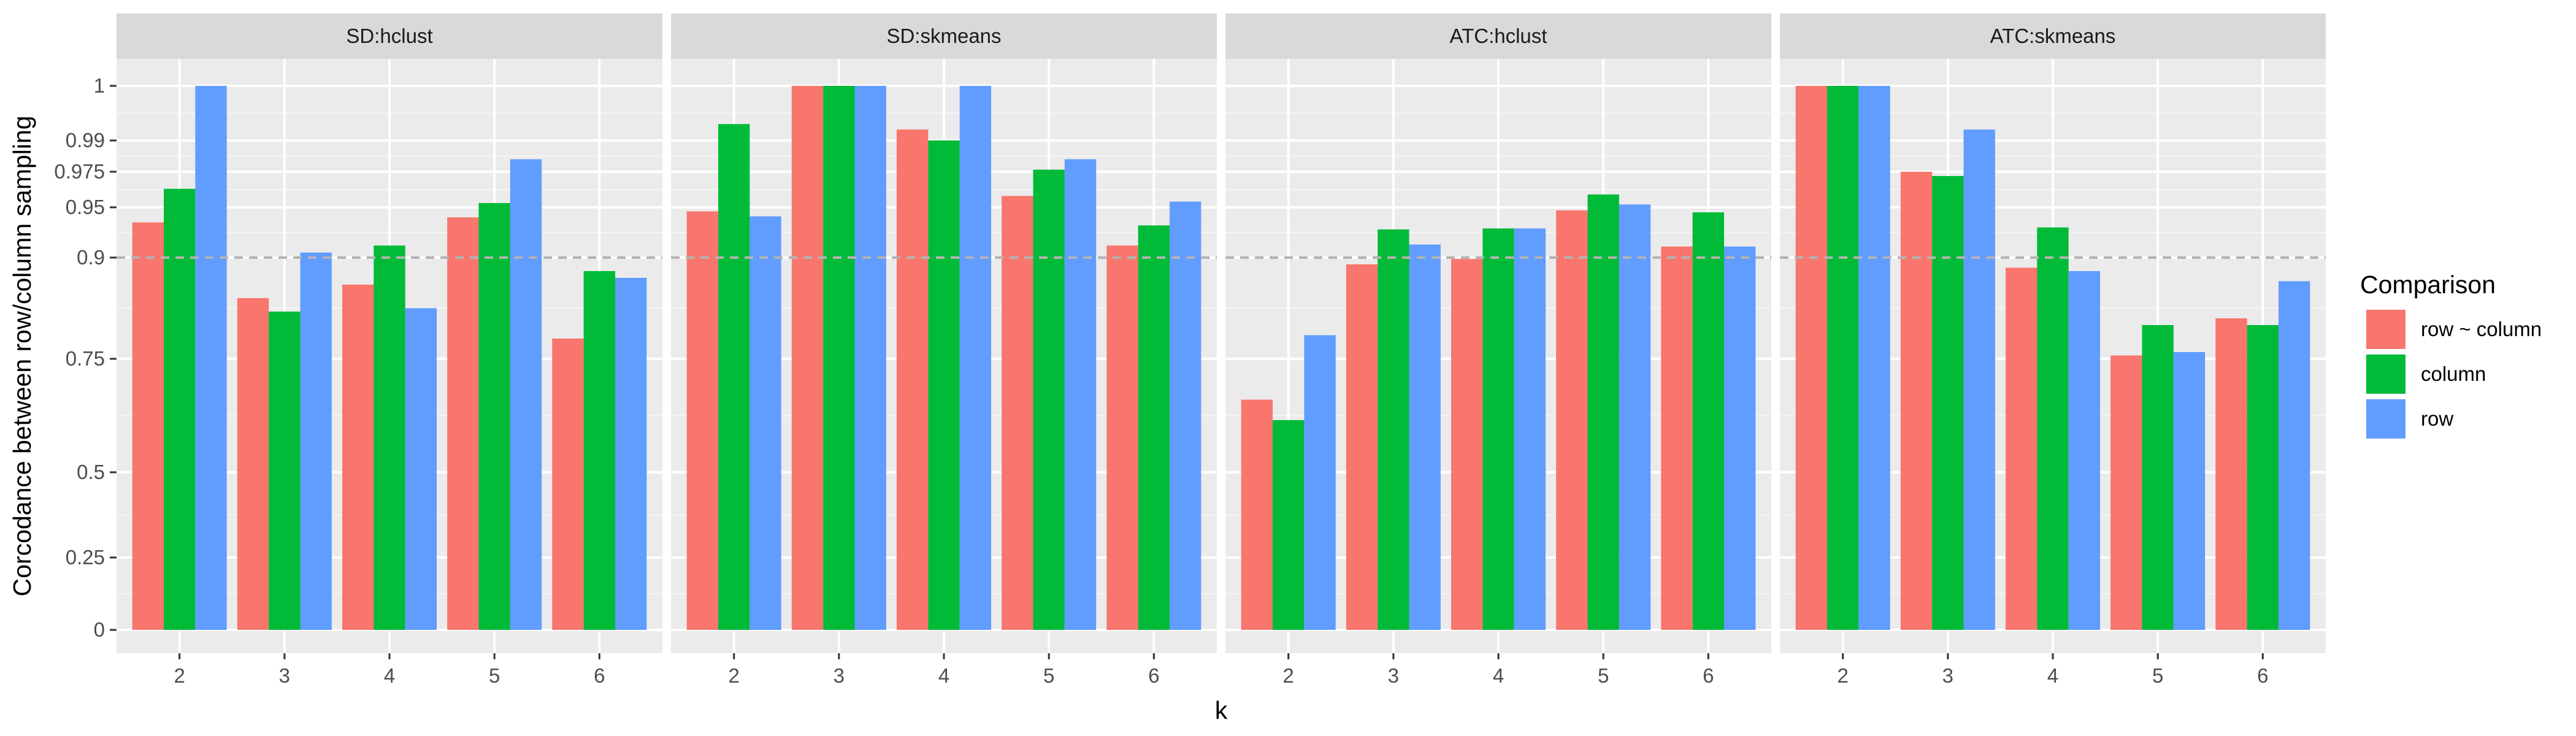 The height and width of the screenshot is (736, 2576). I want to click on y-tick-label: 0.25, so click(85, 557).